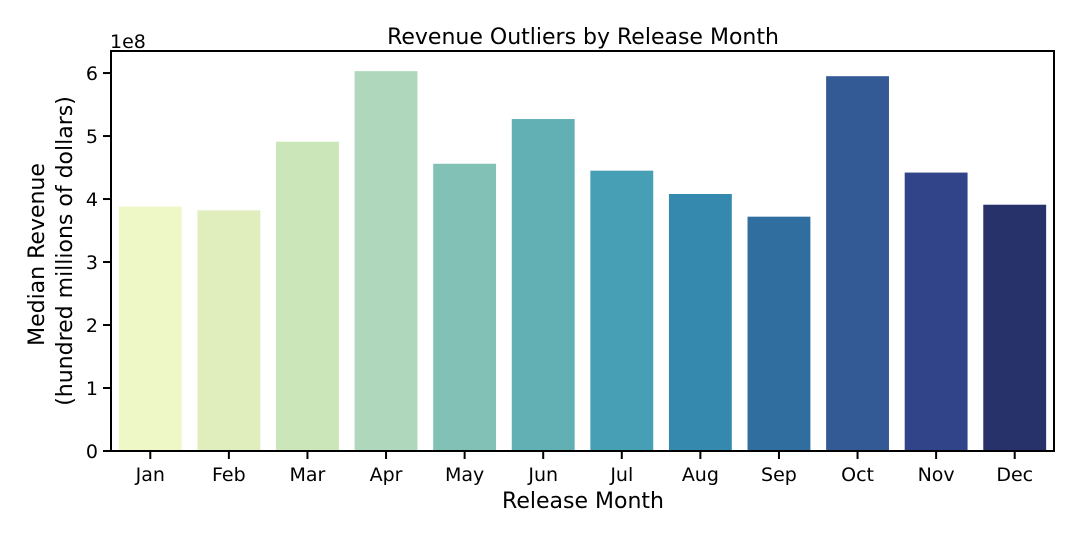 The width and height of the screenshot is (1080, 540). Describe the element at coordinates (936, 475) in the screenshot. I see `x-tick-label: Nov` at that location.